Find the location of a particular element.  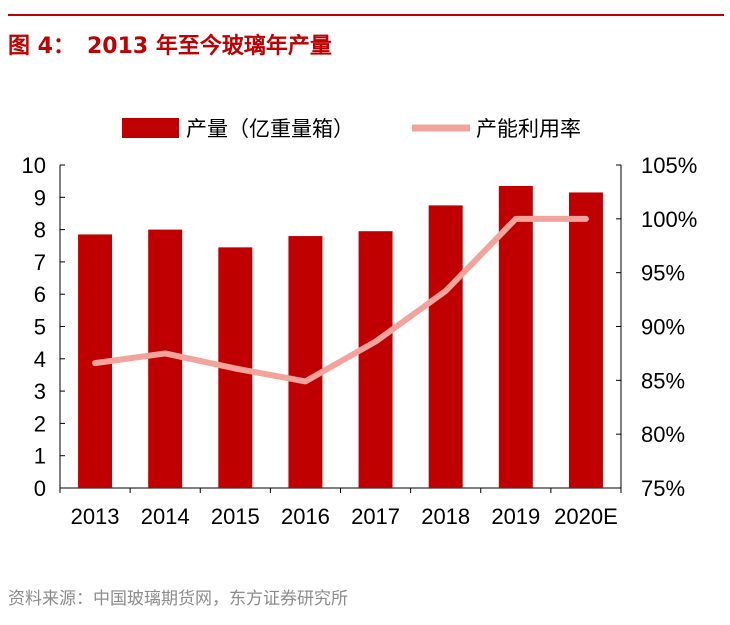

top-rule is located at coordinates (366, 15).